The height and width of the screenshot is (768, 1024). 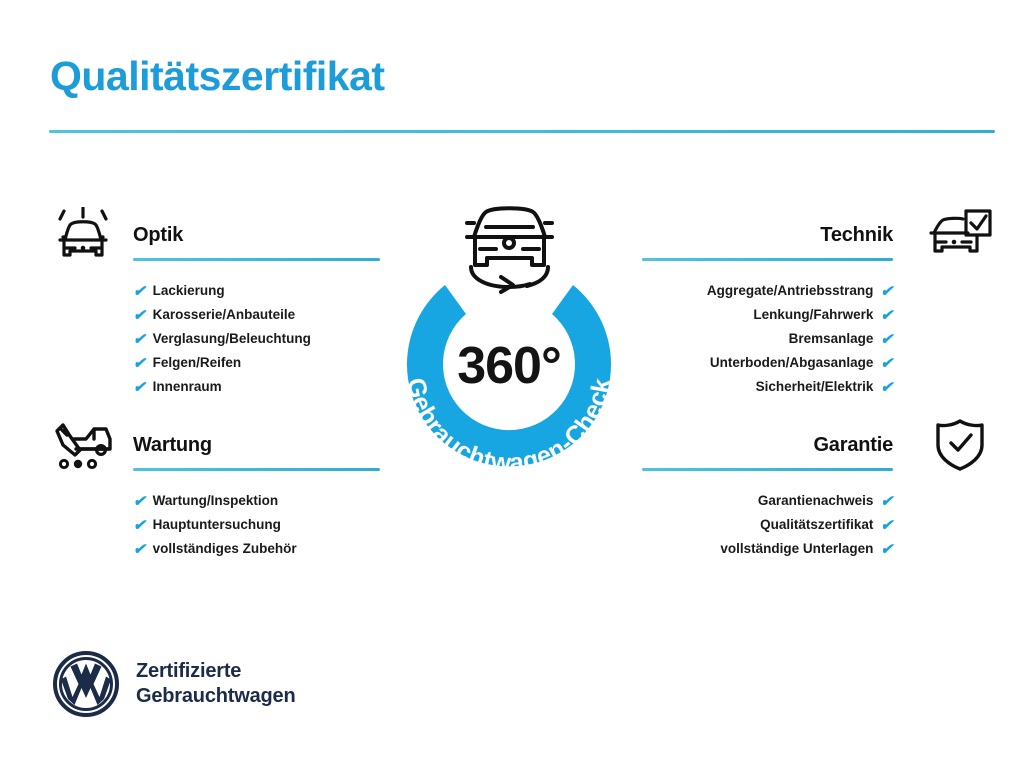 What do you see at coordinates (960, 235) in the screenshot?
I see `car-checkbox-icon` at bounding box center [960, 235].